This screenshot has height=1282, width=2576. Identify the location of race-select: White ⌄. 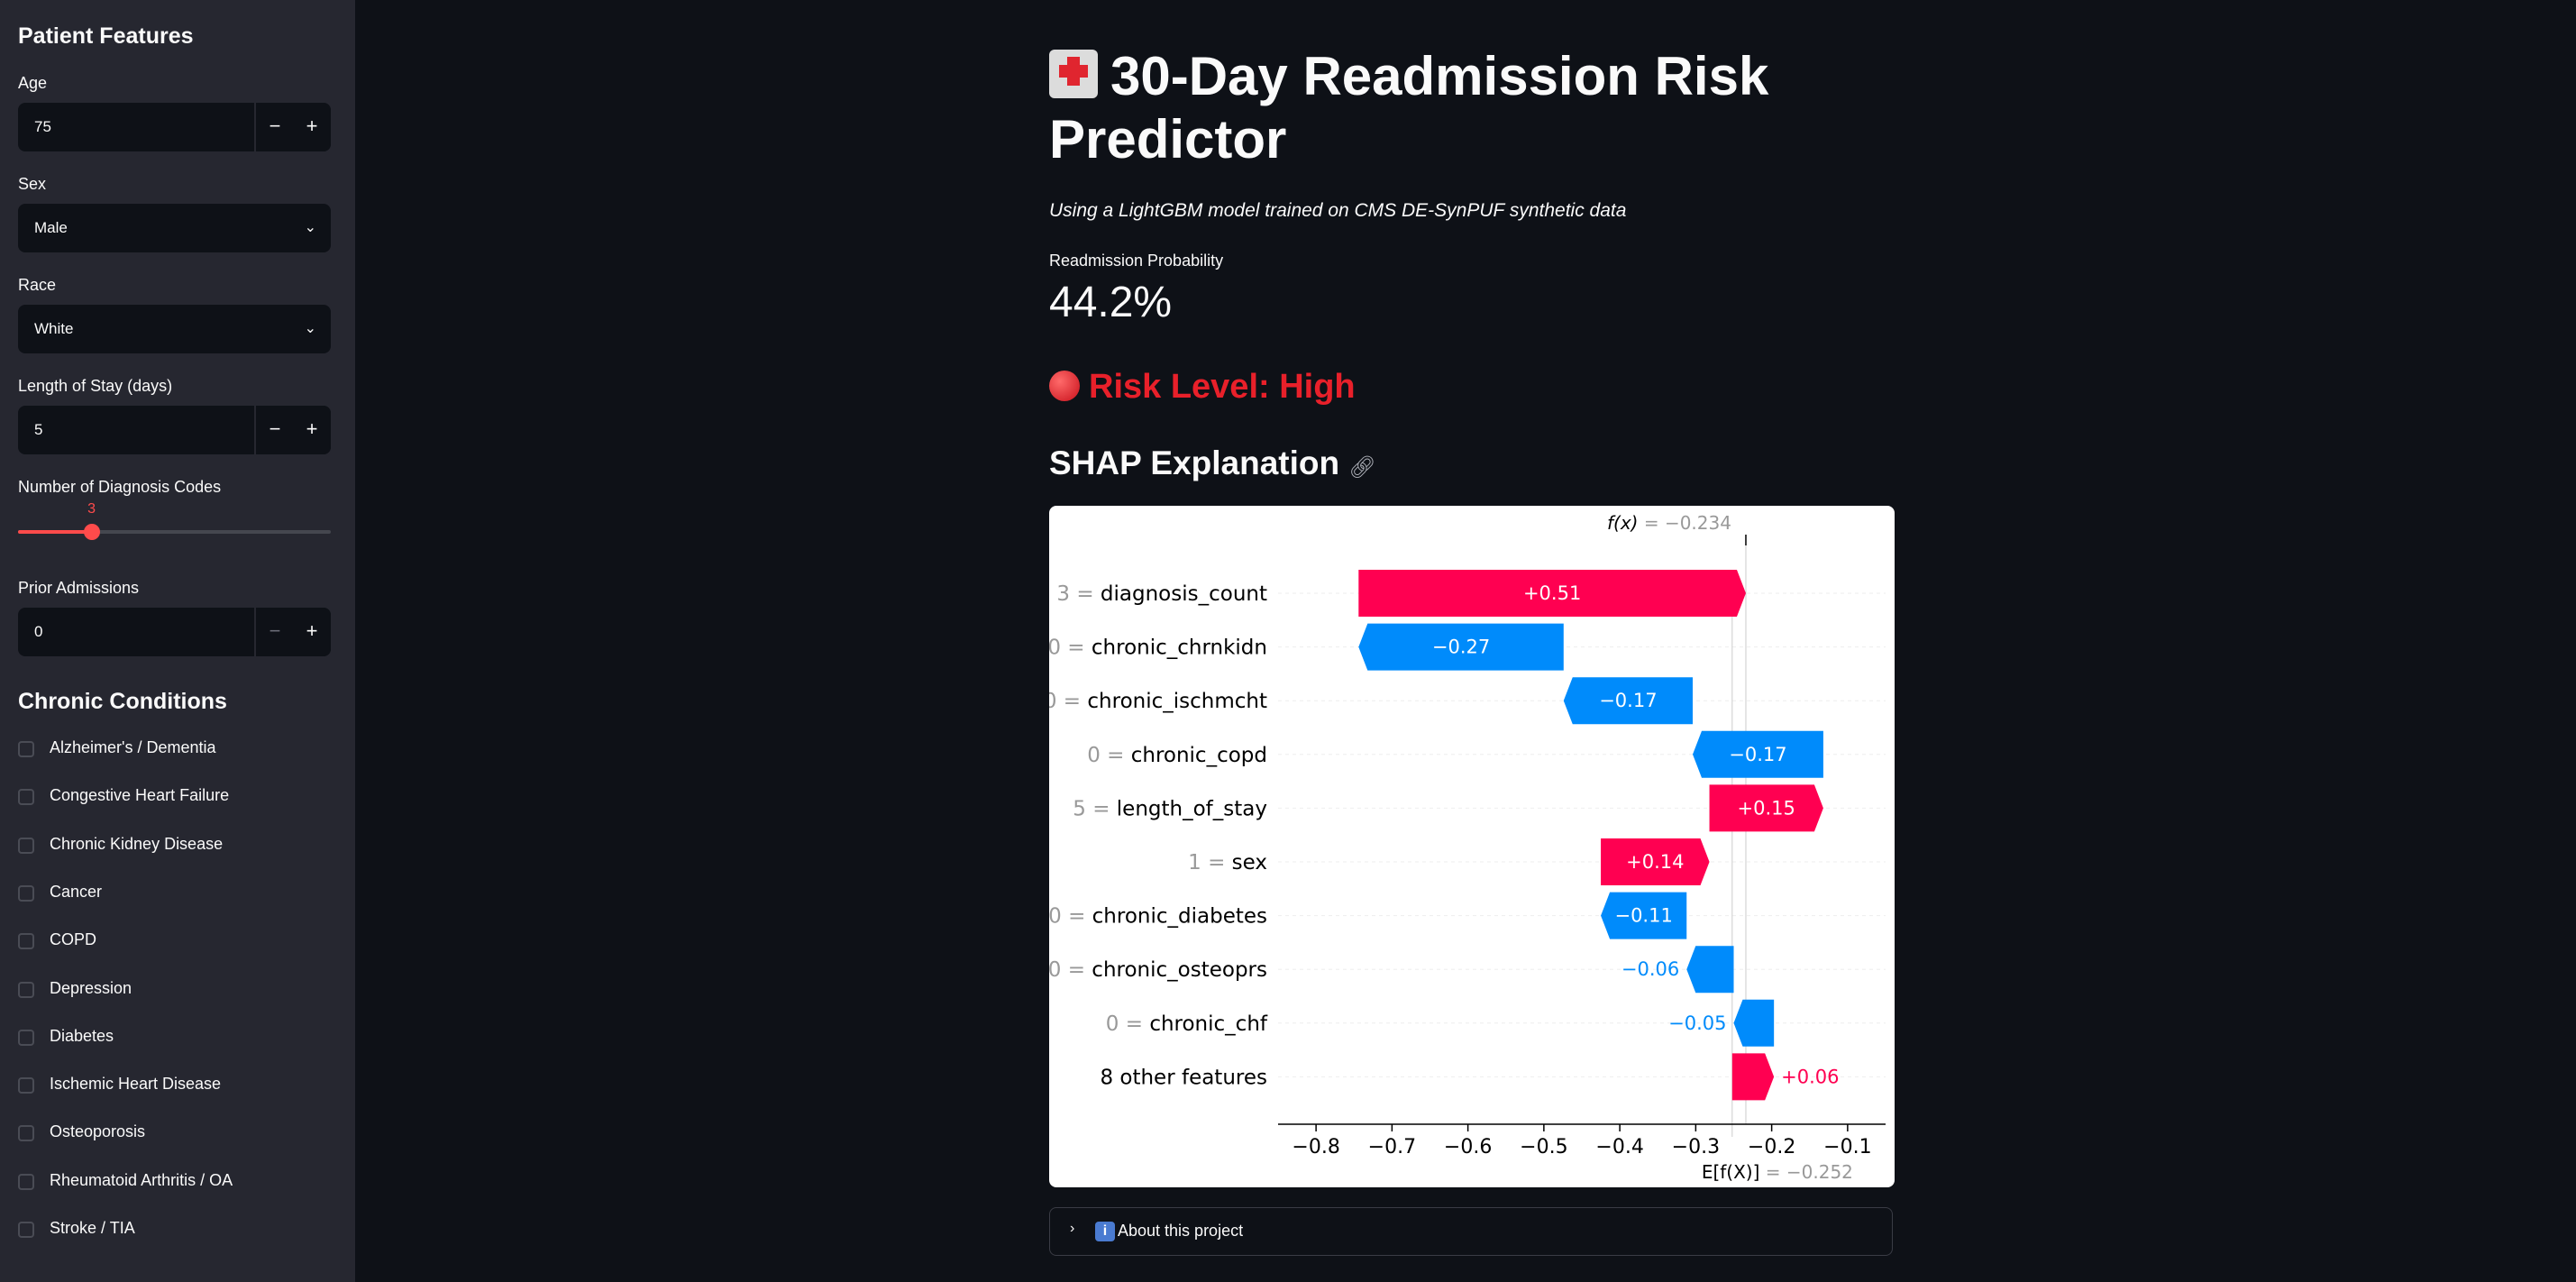
(175, 329).